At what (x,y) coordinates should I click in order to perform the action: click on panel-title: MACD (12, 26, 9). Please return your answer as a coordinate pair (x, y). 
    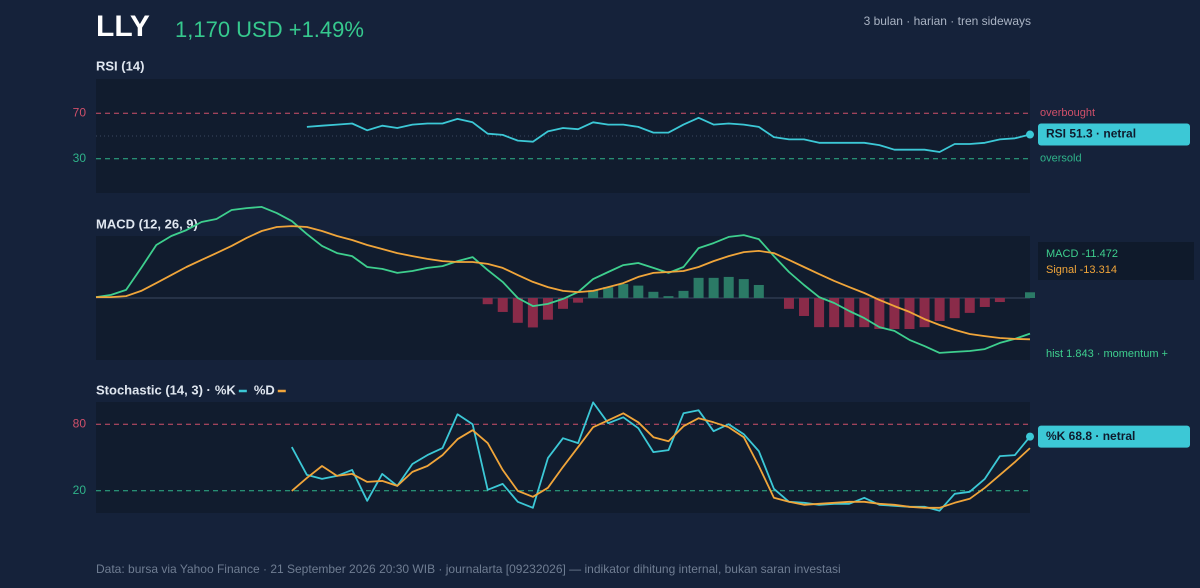
    Looking at the image, I should click on (147, 223).